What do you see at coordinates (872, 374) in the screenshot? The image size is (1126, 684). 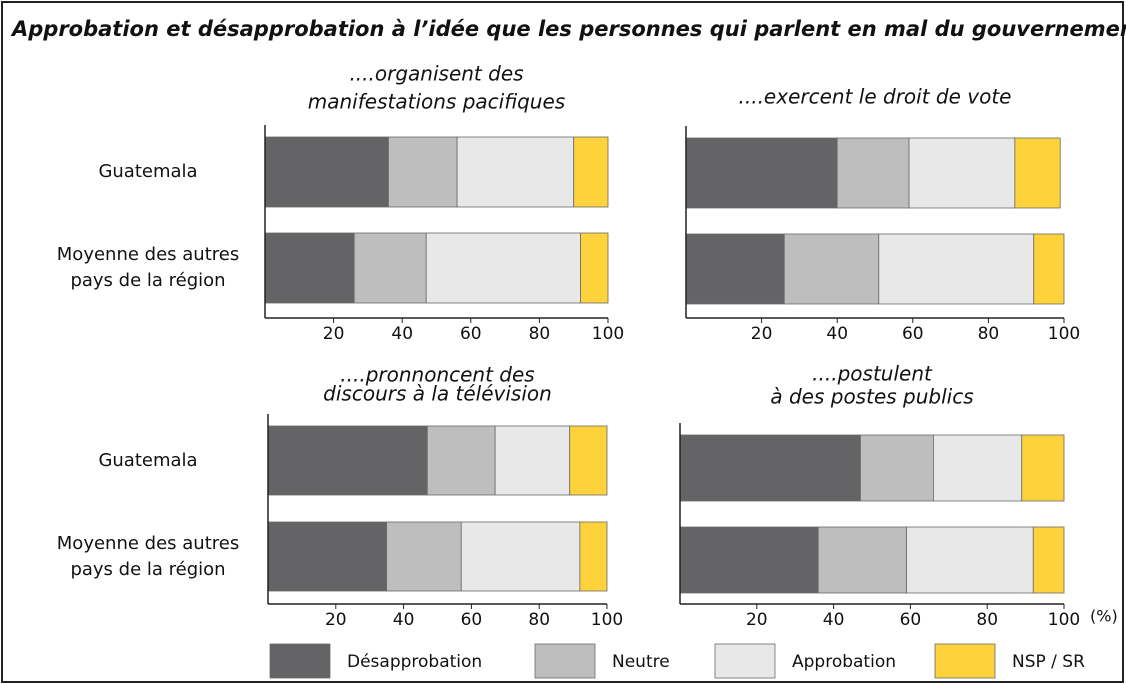 I see `panel-title: ....postulent` at bounding box center [872, 374].